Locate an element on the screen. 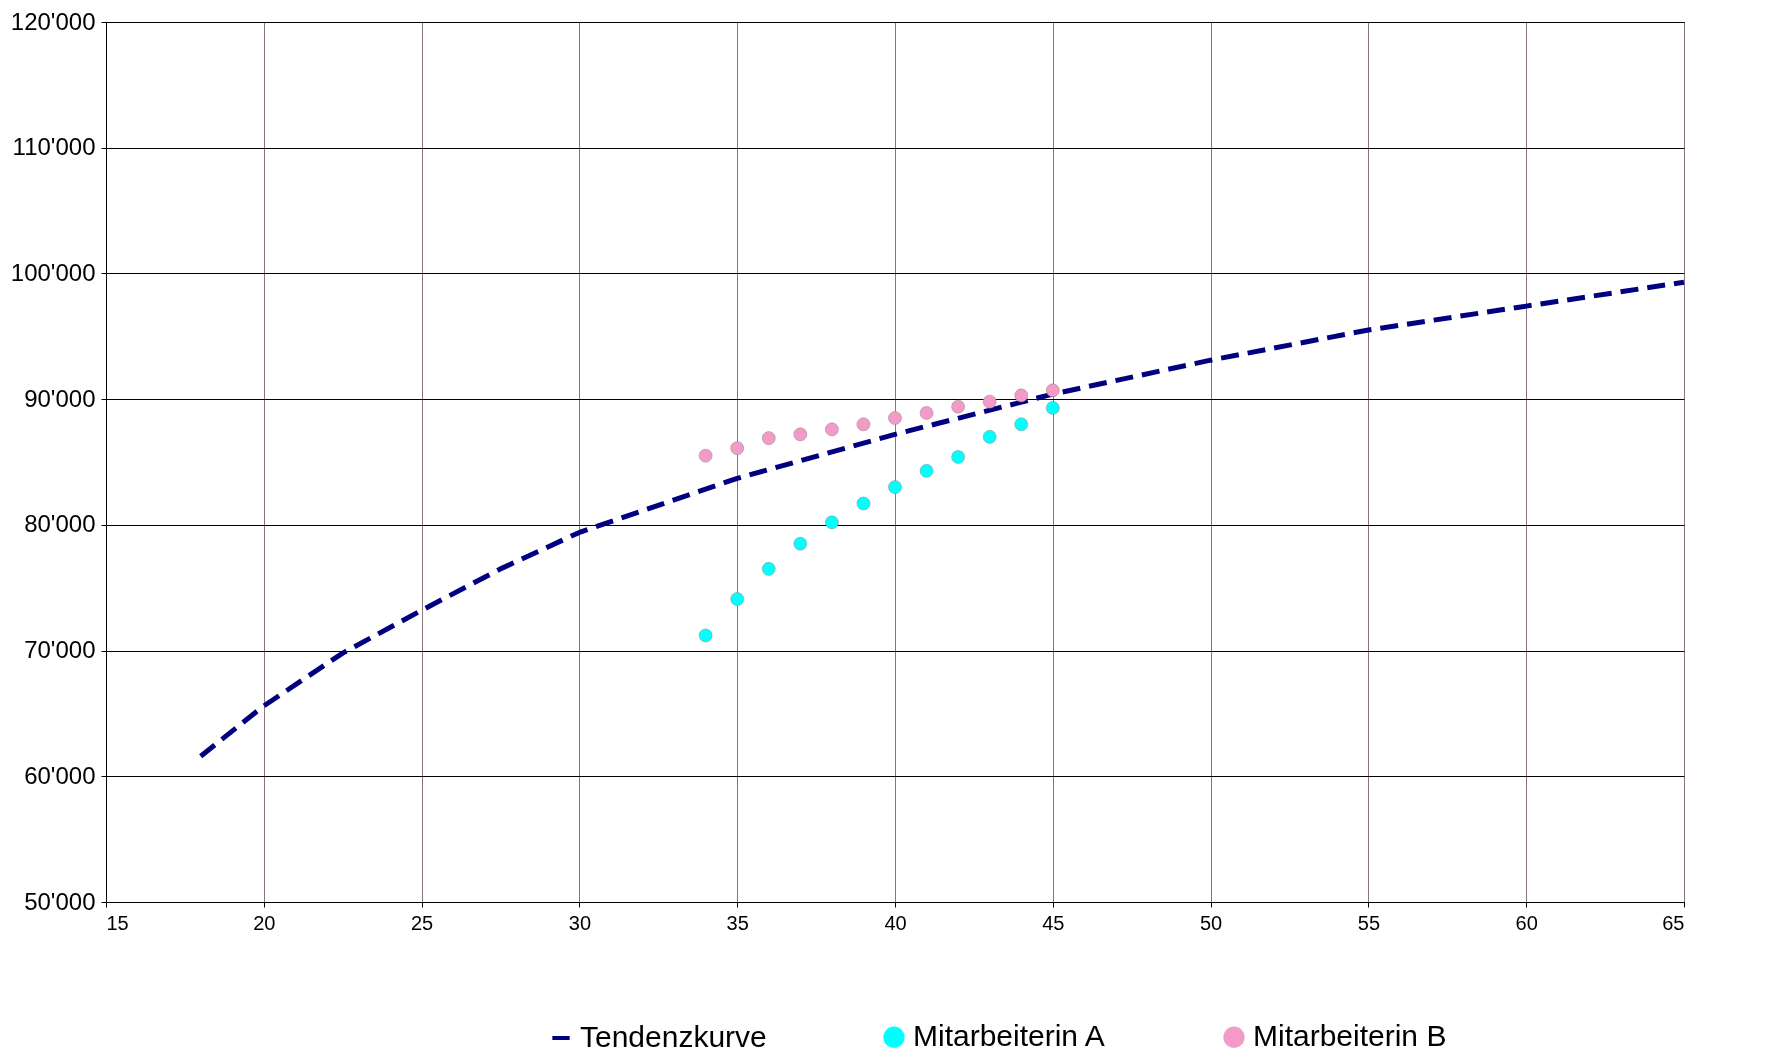 This screenshot has width=1766, height=1056. legend-label: Tendenzkurve is located at coordinates (673, 1036).